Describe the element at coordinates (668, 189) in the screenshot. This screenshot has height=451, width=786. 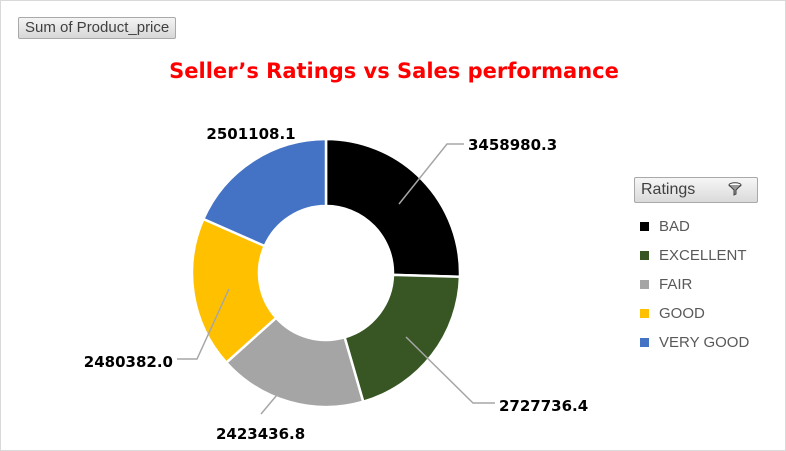
I see `legend-header-label: Ratings` at that location.